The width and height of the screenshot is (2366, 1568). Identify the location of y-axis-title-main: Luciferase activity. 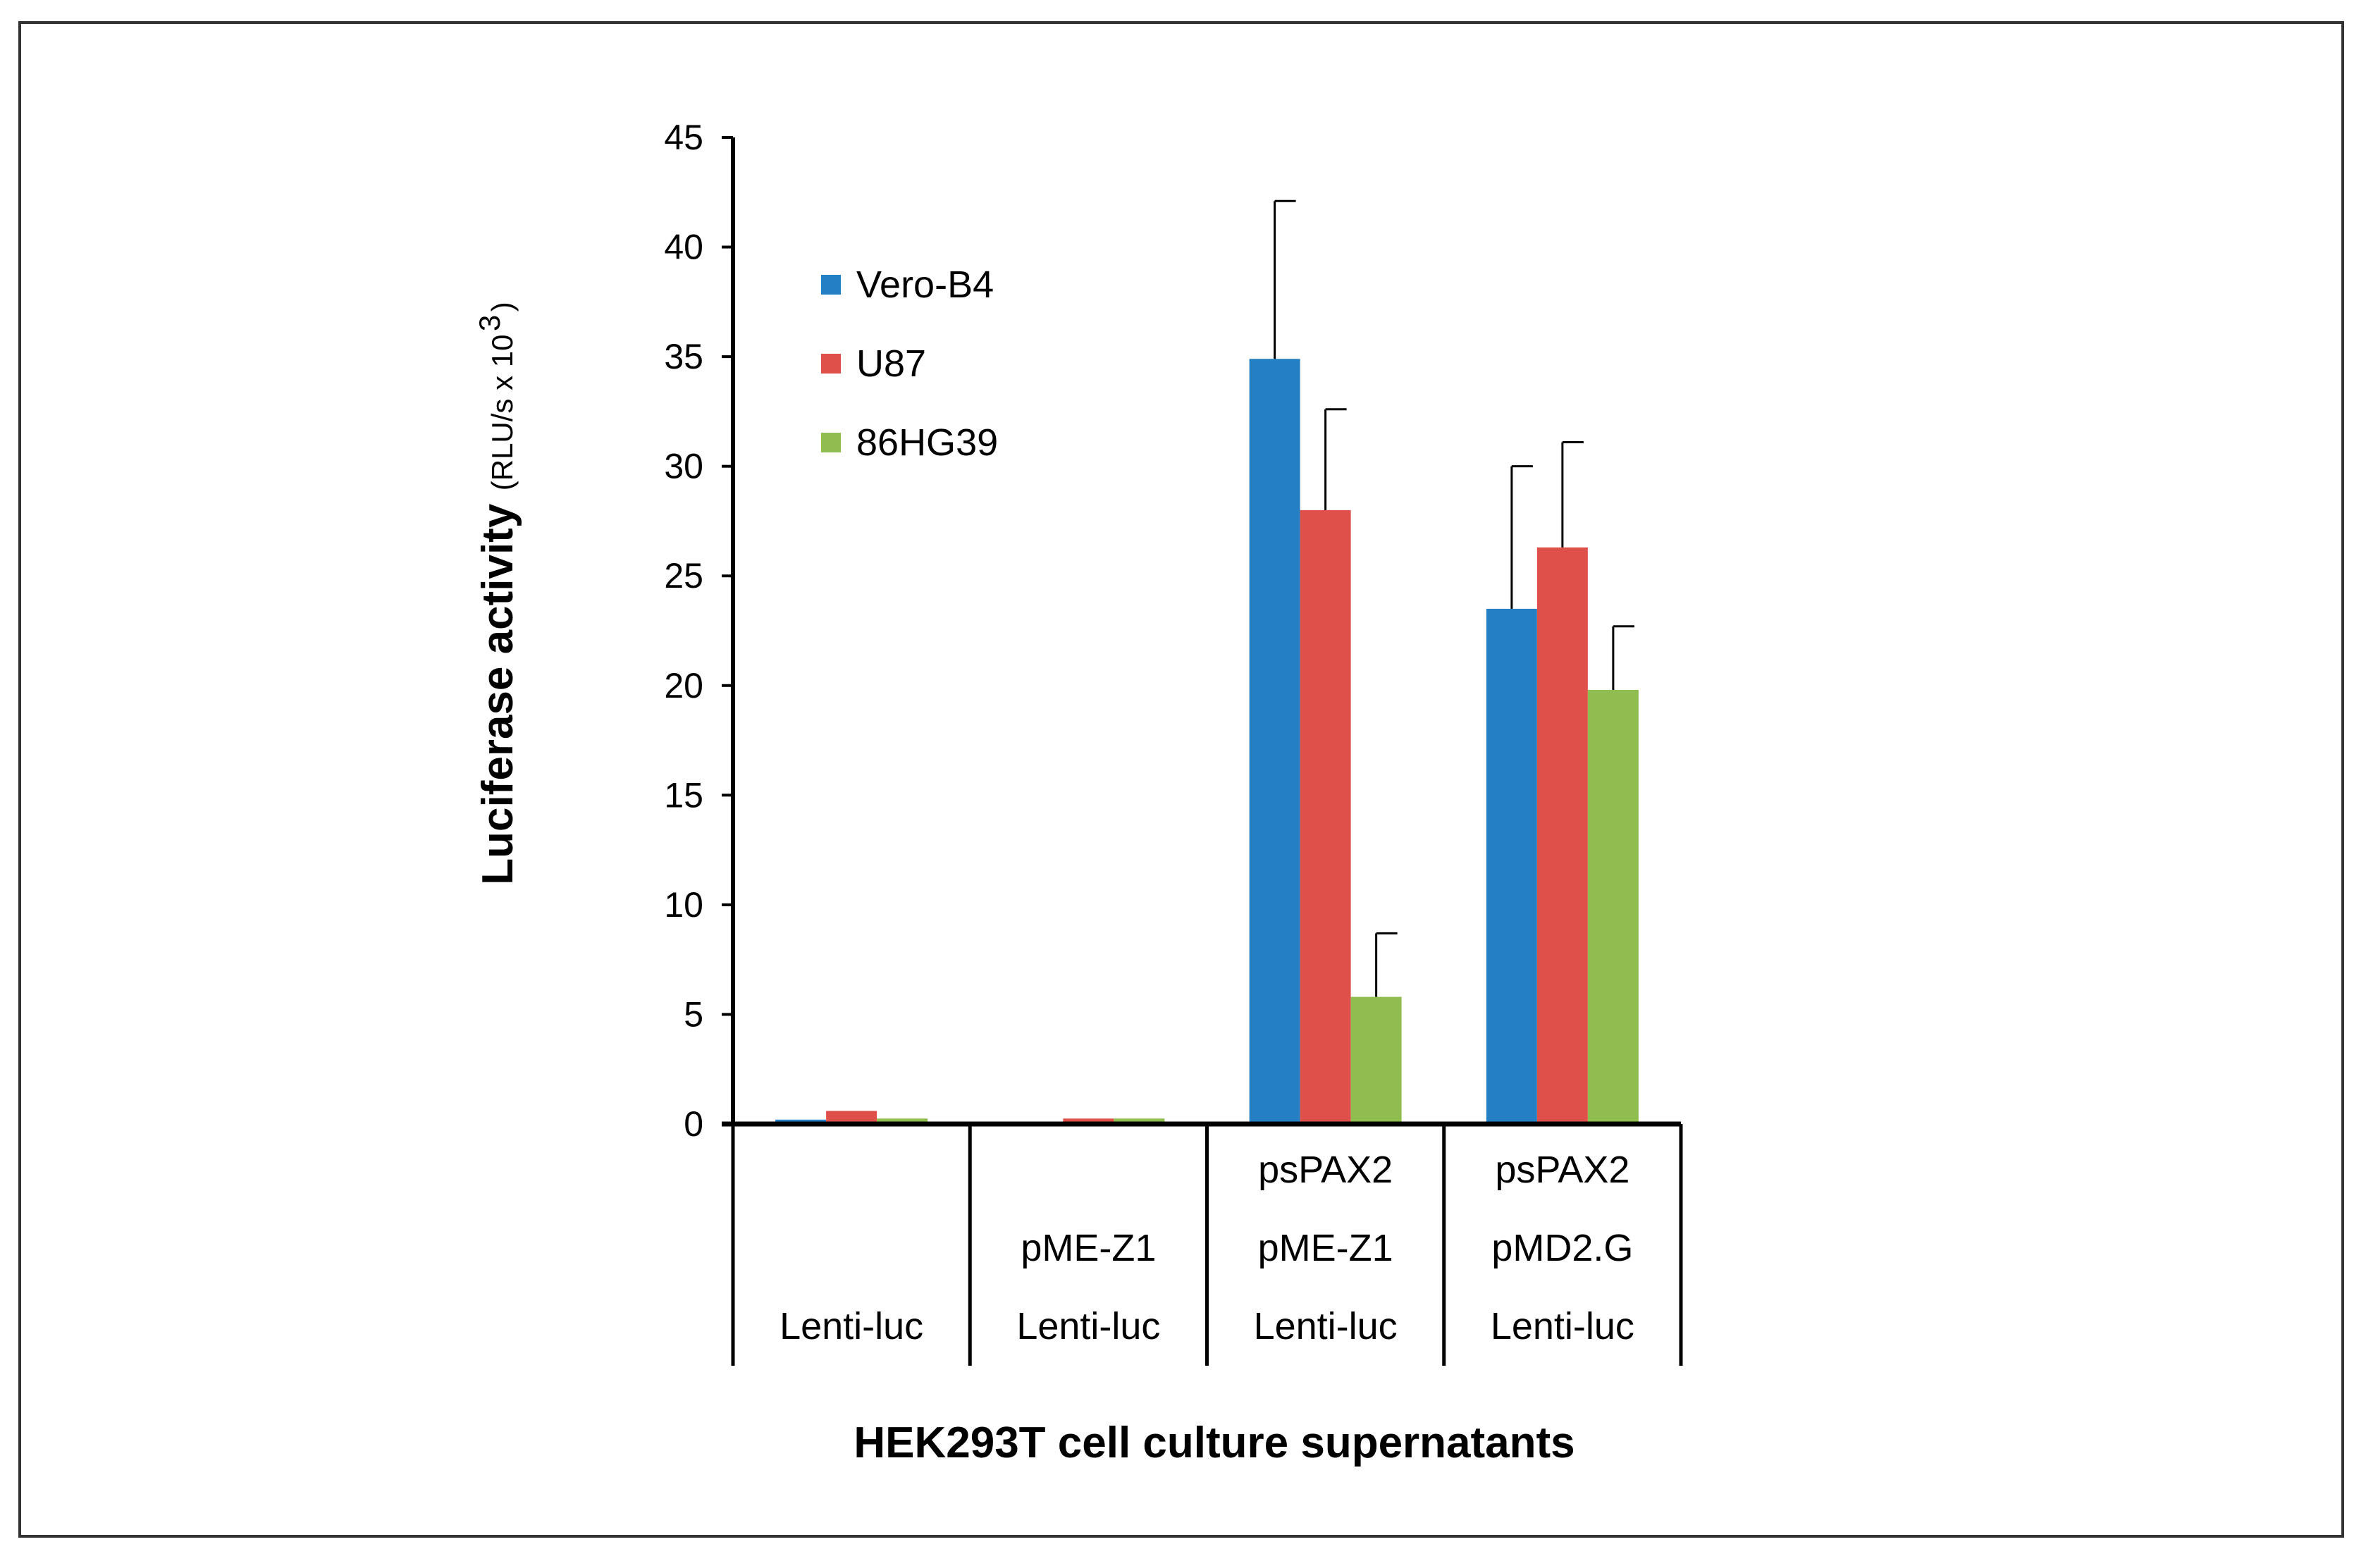
(498, 694).